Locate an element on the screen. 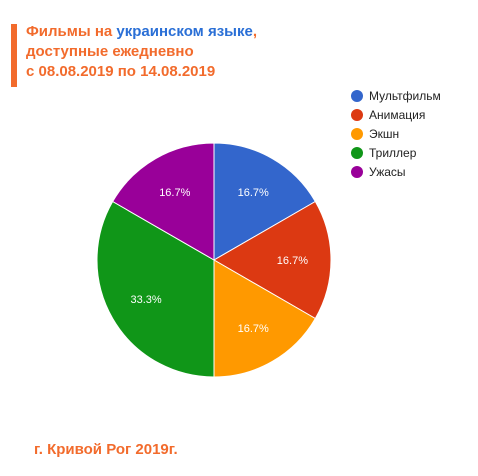 The image size is (478, 476). footer-caption: г. Кривой Рог 2019г. is located at coordinates (106, 449).